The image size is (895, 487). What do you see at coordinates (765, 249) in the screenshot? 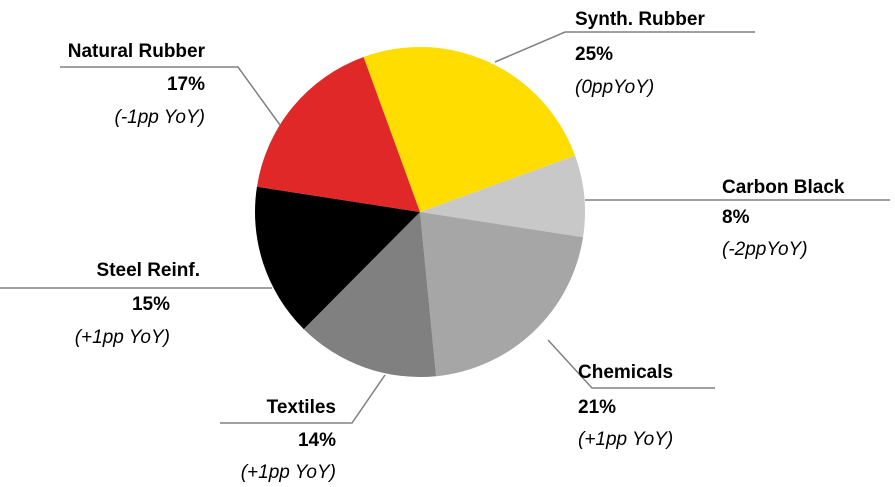
I see `slice-note: (-2ppYoY)` at bounding box center [765, 249].